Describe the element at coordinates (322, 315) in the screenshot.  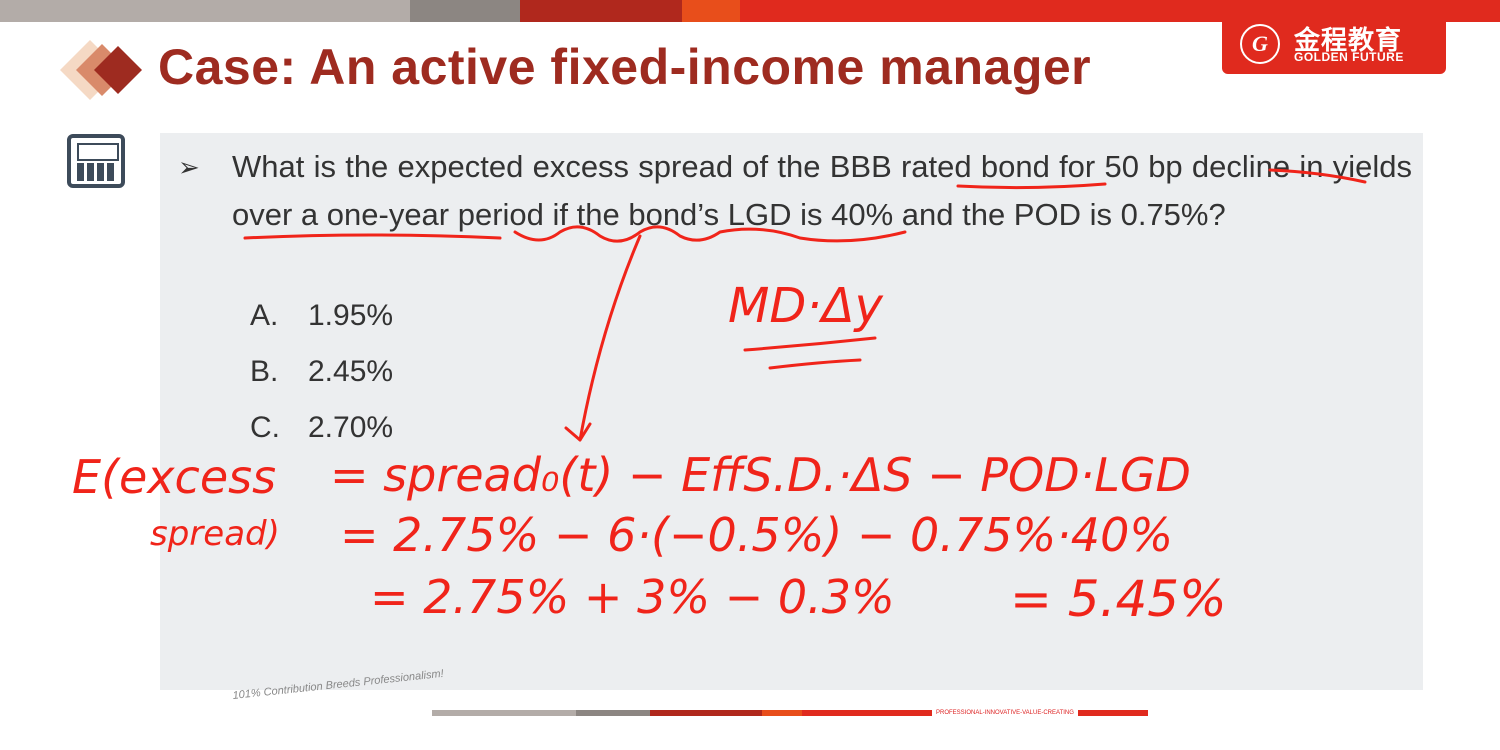
I see `option-a: A. 1.95%` at that location.